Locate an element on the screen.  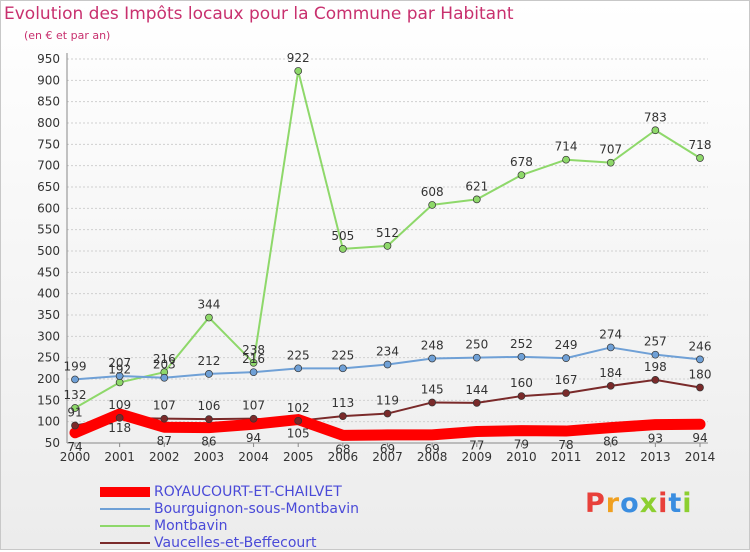
data-label: 344 is located at coordinates (208, 305).